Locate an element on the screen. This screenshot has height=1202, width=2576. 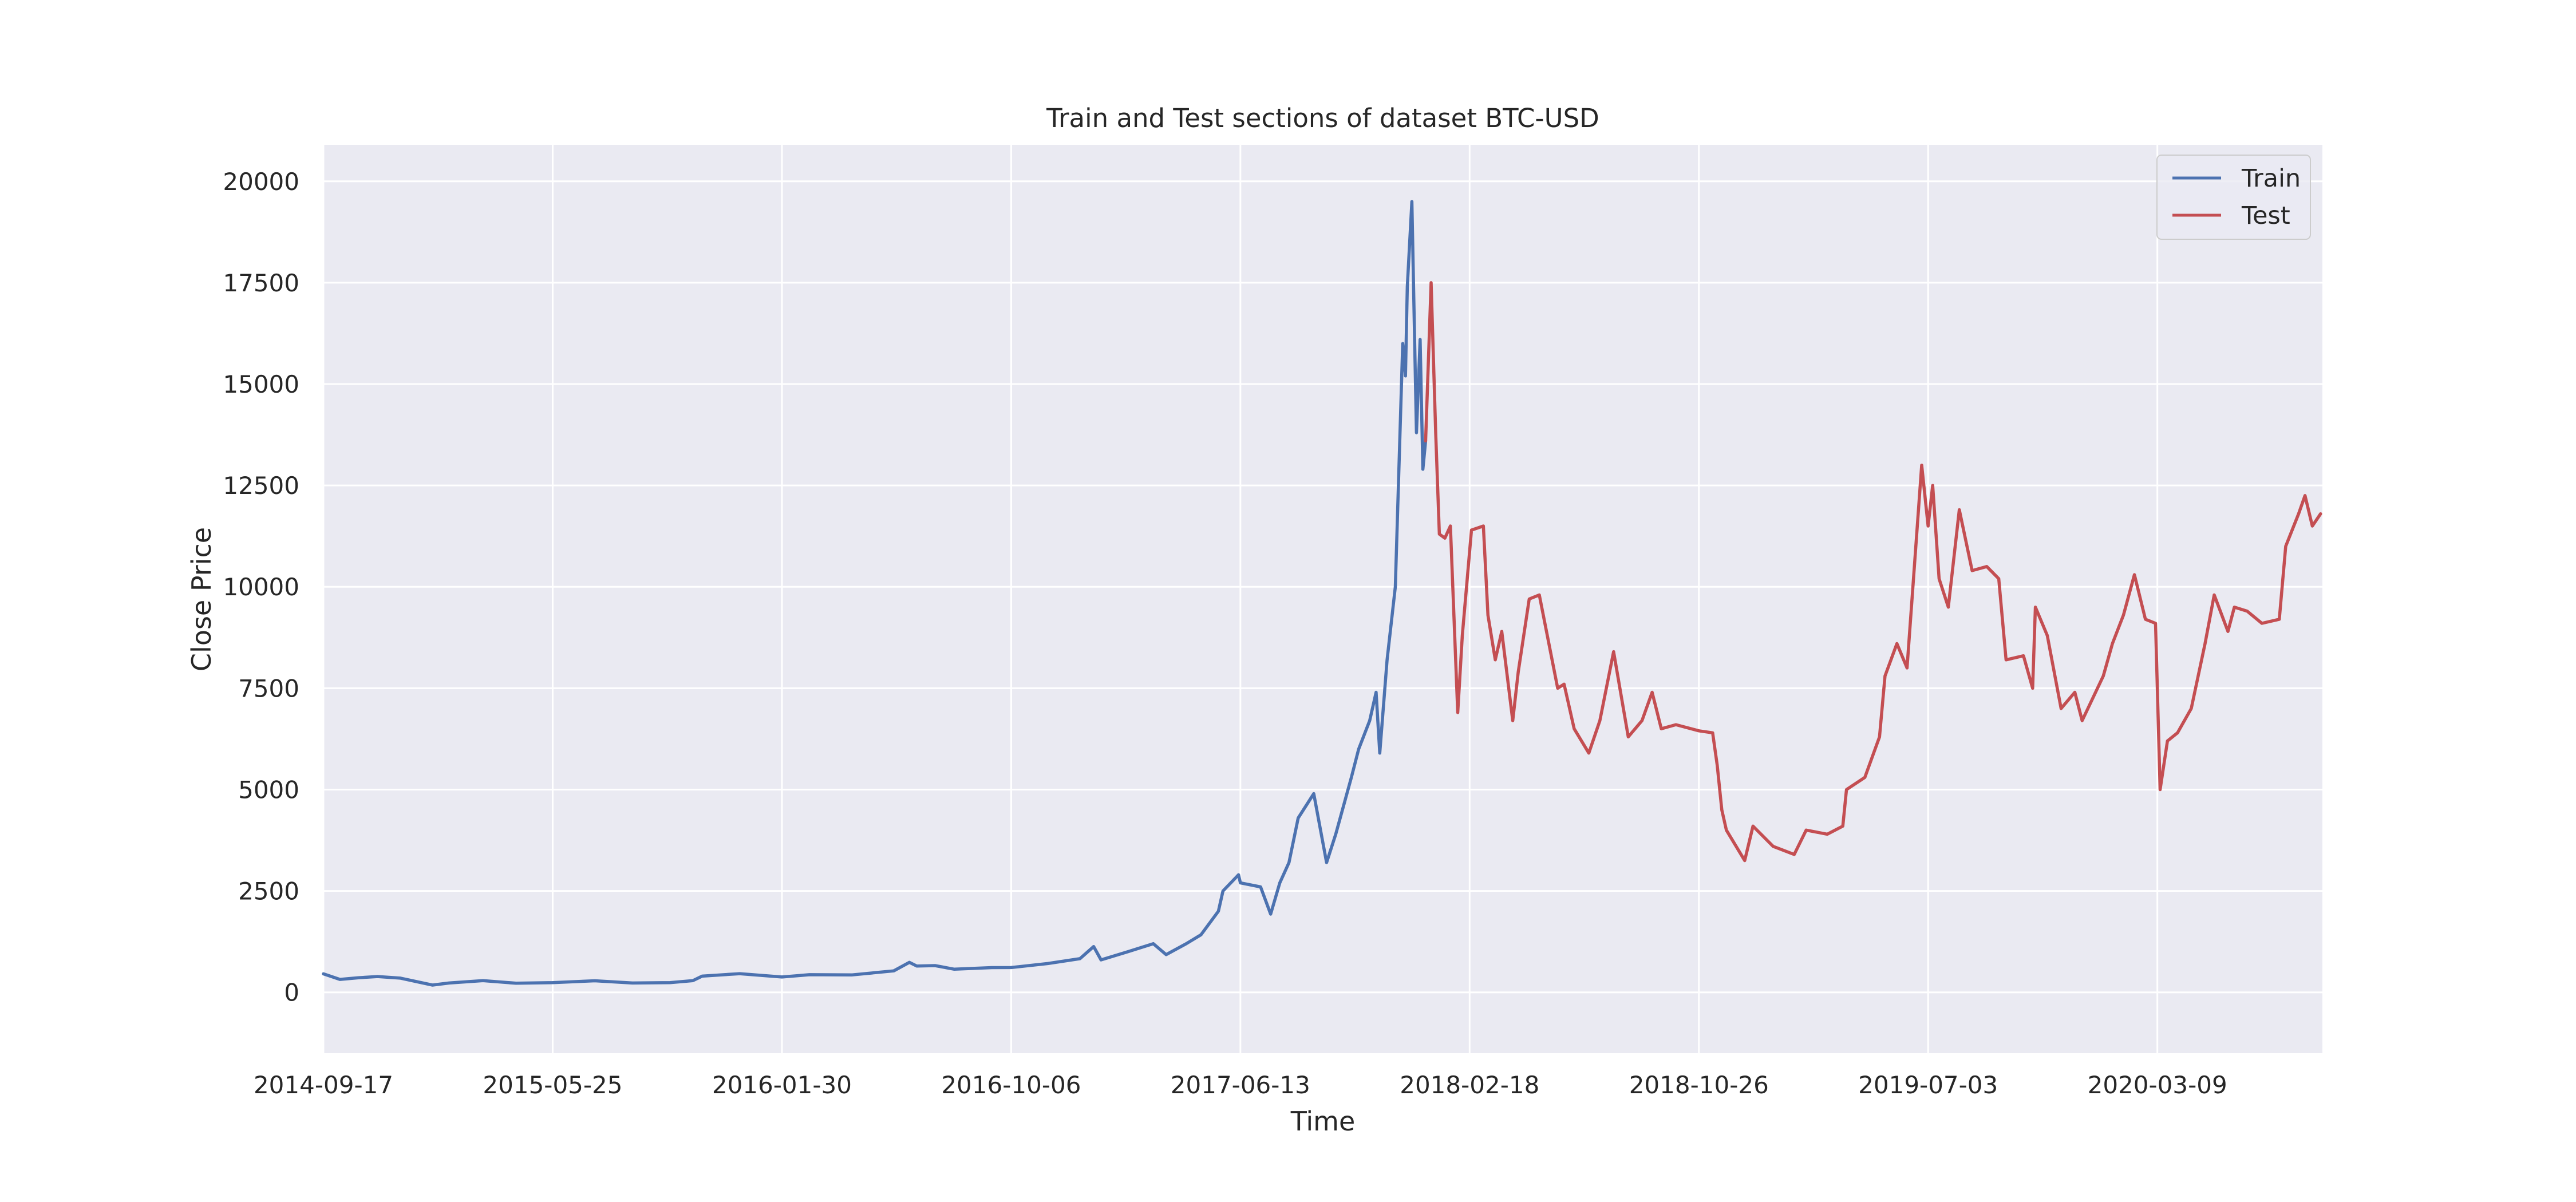
y-tick-label: 15000 is located at coordinates (261, 384).